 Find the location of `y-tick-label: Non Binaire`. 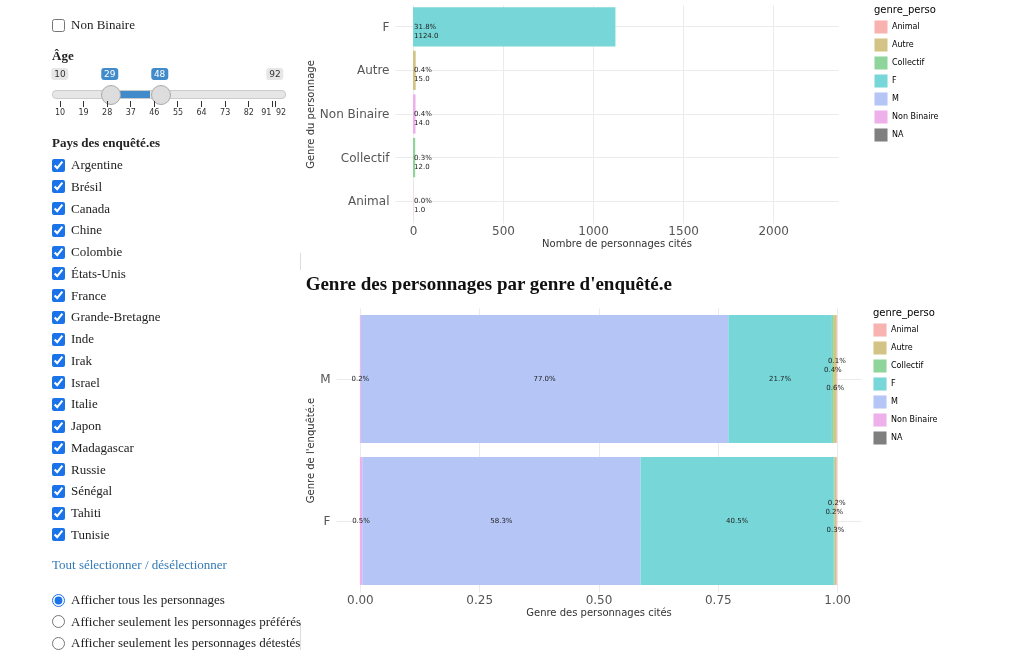

y-tick-label: Non Binaire is located at coordinates (354, 114).